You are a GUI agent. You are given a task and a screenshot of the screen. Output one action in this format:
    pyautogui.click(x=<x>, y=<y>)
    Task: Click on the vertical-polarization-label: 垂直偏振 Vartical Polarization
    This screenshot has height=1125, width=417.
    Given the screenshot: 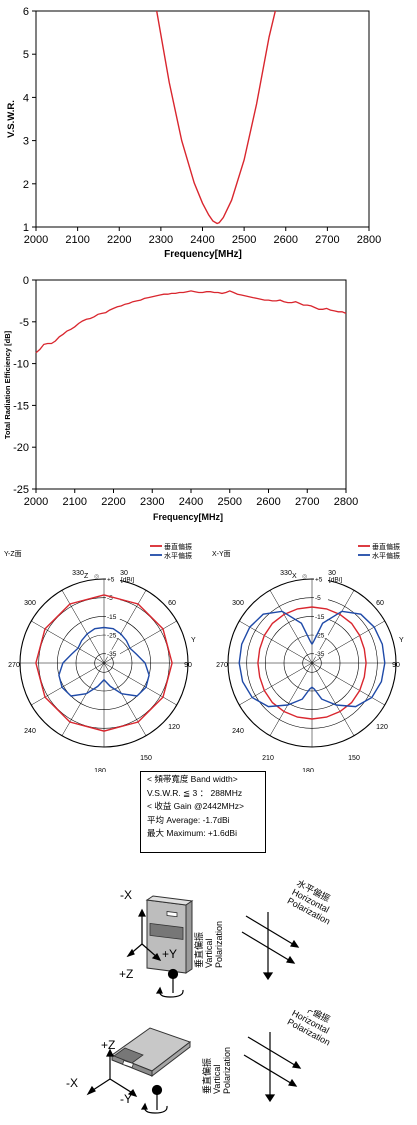 What is the action you would take?
    pyautogui.click(x=208, y=944)
    